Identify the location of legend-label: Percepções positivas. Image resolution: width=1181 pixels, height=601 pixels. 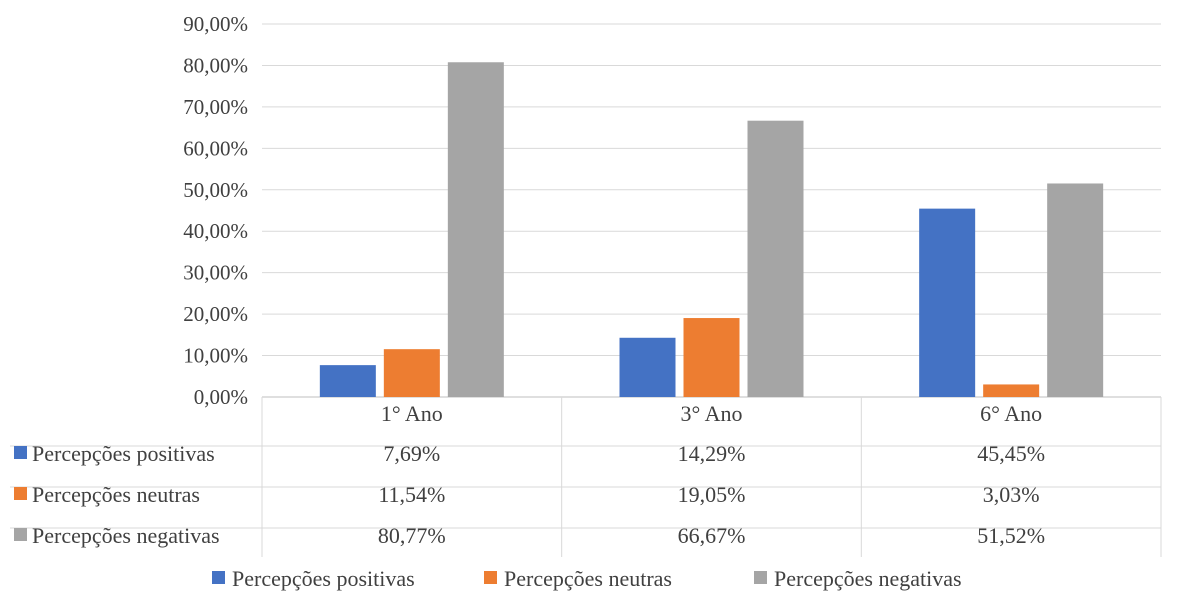
(323, 578).